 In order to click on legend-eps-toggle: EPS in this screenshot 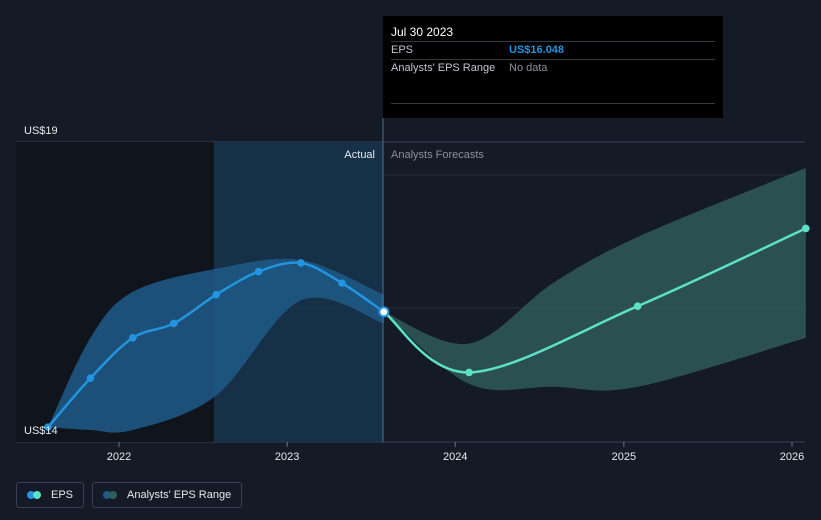, I will do `click(50, 495)`.